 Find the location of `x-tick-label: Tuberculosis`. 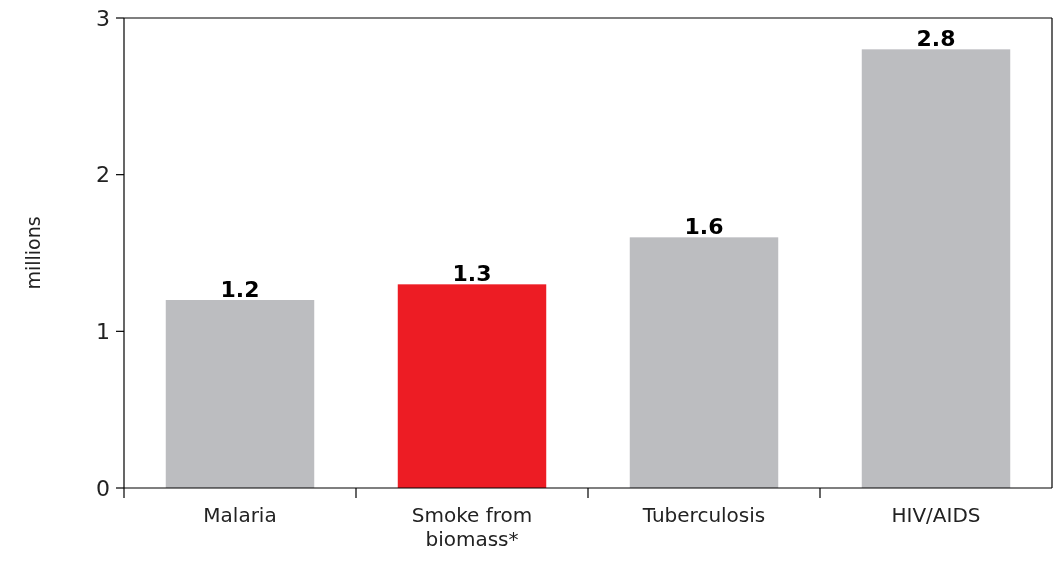

x-tick-label: Tuberculosis is located at coordinates (703, 515).